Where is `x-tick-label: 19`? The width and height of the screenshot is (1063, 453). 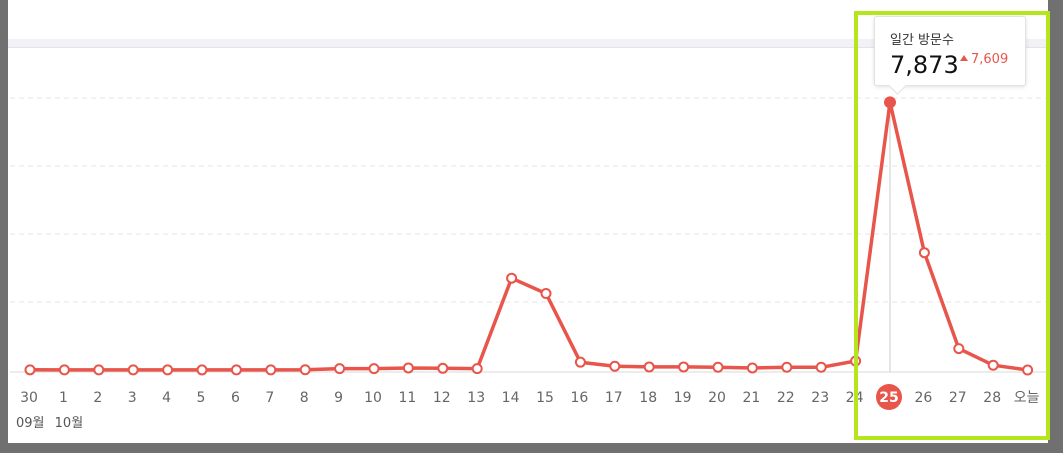 x-tick-label: 19 is located at coordinates (683, 398).